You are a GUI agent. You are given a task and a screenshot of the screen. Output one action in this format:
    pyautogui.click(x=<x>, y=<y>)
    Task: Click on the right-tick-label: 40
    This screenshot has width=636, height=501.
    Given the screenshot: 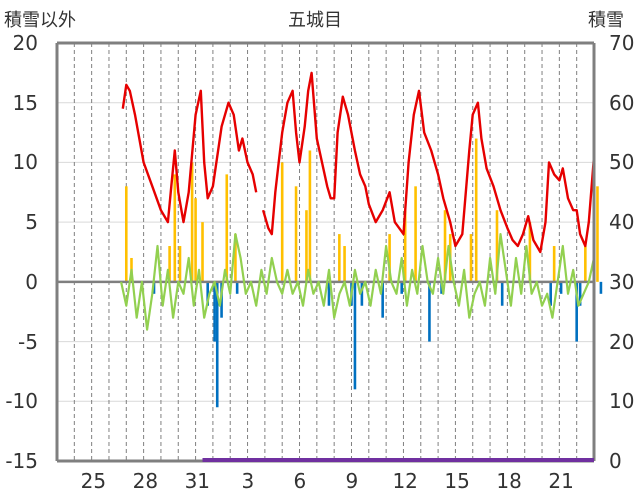 What is the action you would take?
    pyautogui.click(x=622, y=222)
    